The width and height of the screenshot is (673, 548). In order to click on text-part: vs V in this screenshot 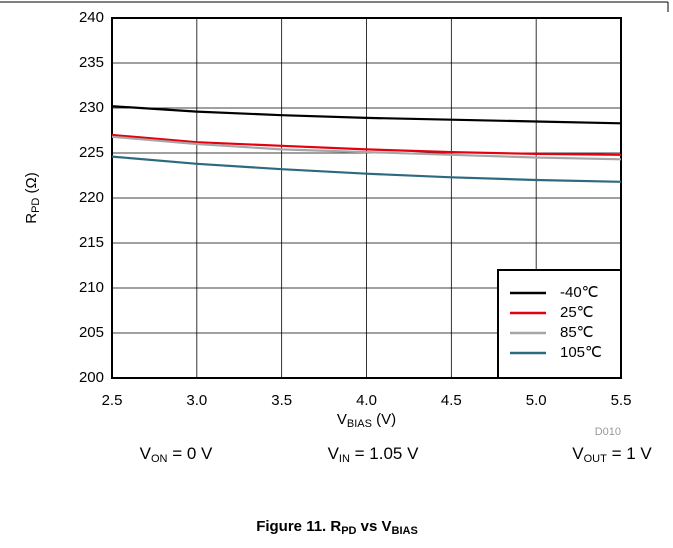, I will do `click(374, 526)`.